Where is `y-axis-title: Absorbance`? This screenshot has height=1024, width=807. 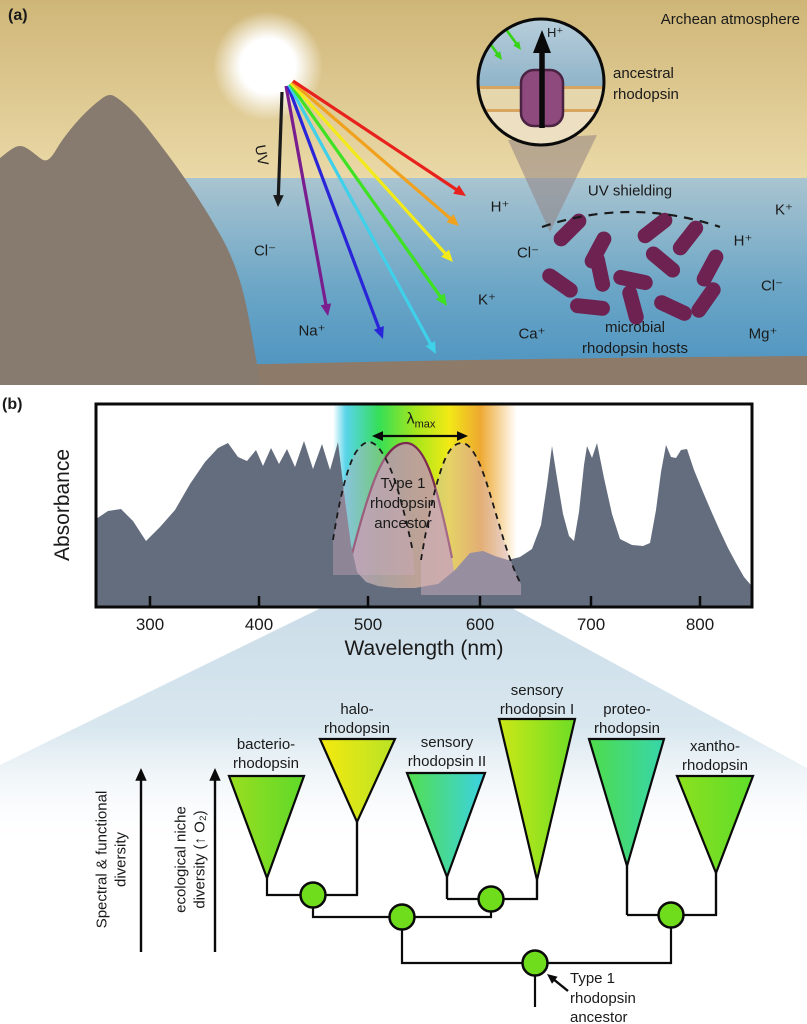 y-axis-title: Absorbance is located at coordinates (62, 505).